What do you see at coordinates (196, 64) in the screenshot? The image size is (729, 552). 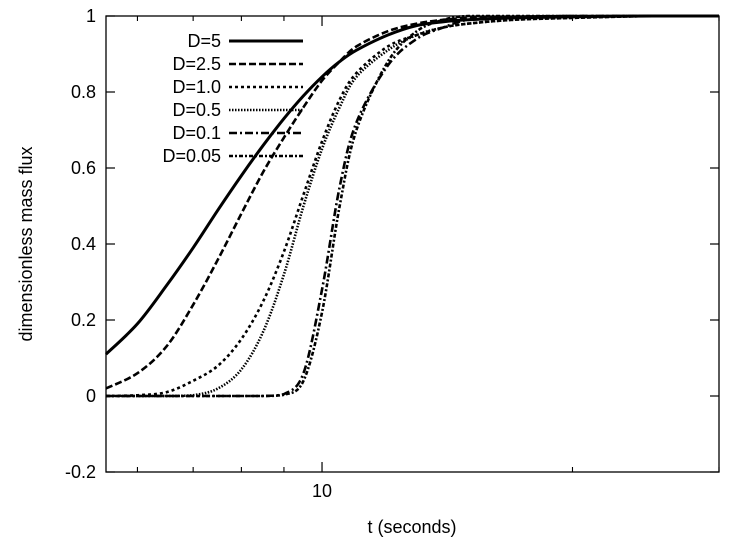 I see `legend-label: D=2.5` at bounding box center [196, 64].